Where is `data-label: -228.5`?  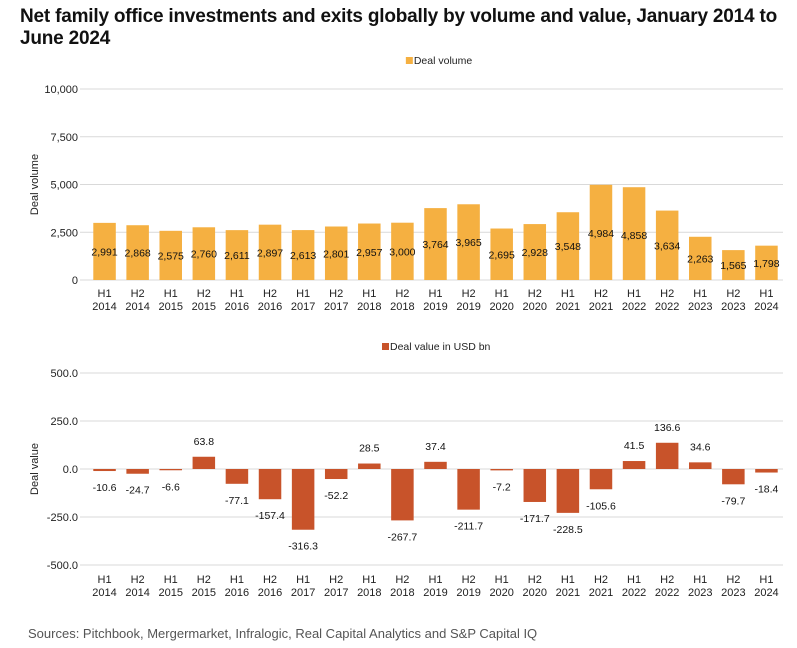 data-label: -228.5 is located at coordinates (568, 530).